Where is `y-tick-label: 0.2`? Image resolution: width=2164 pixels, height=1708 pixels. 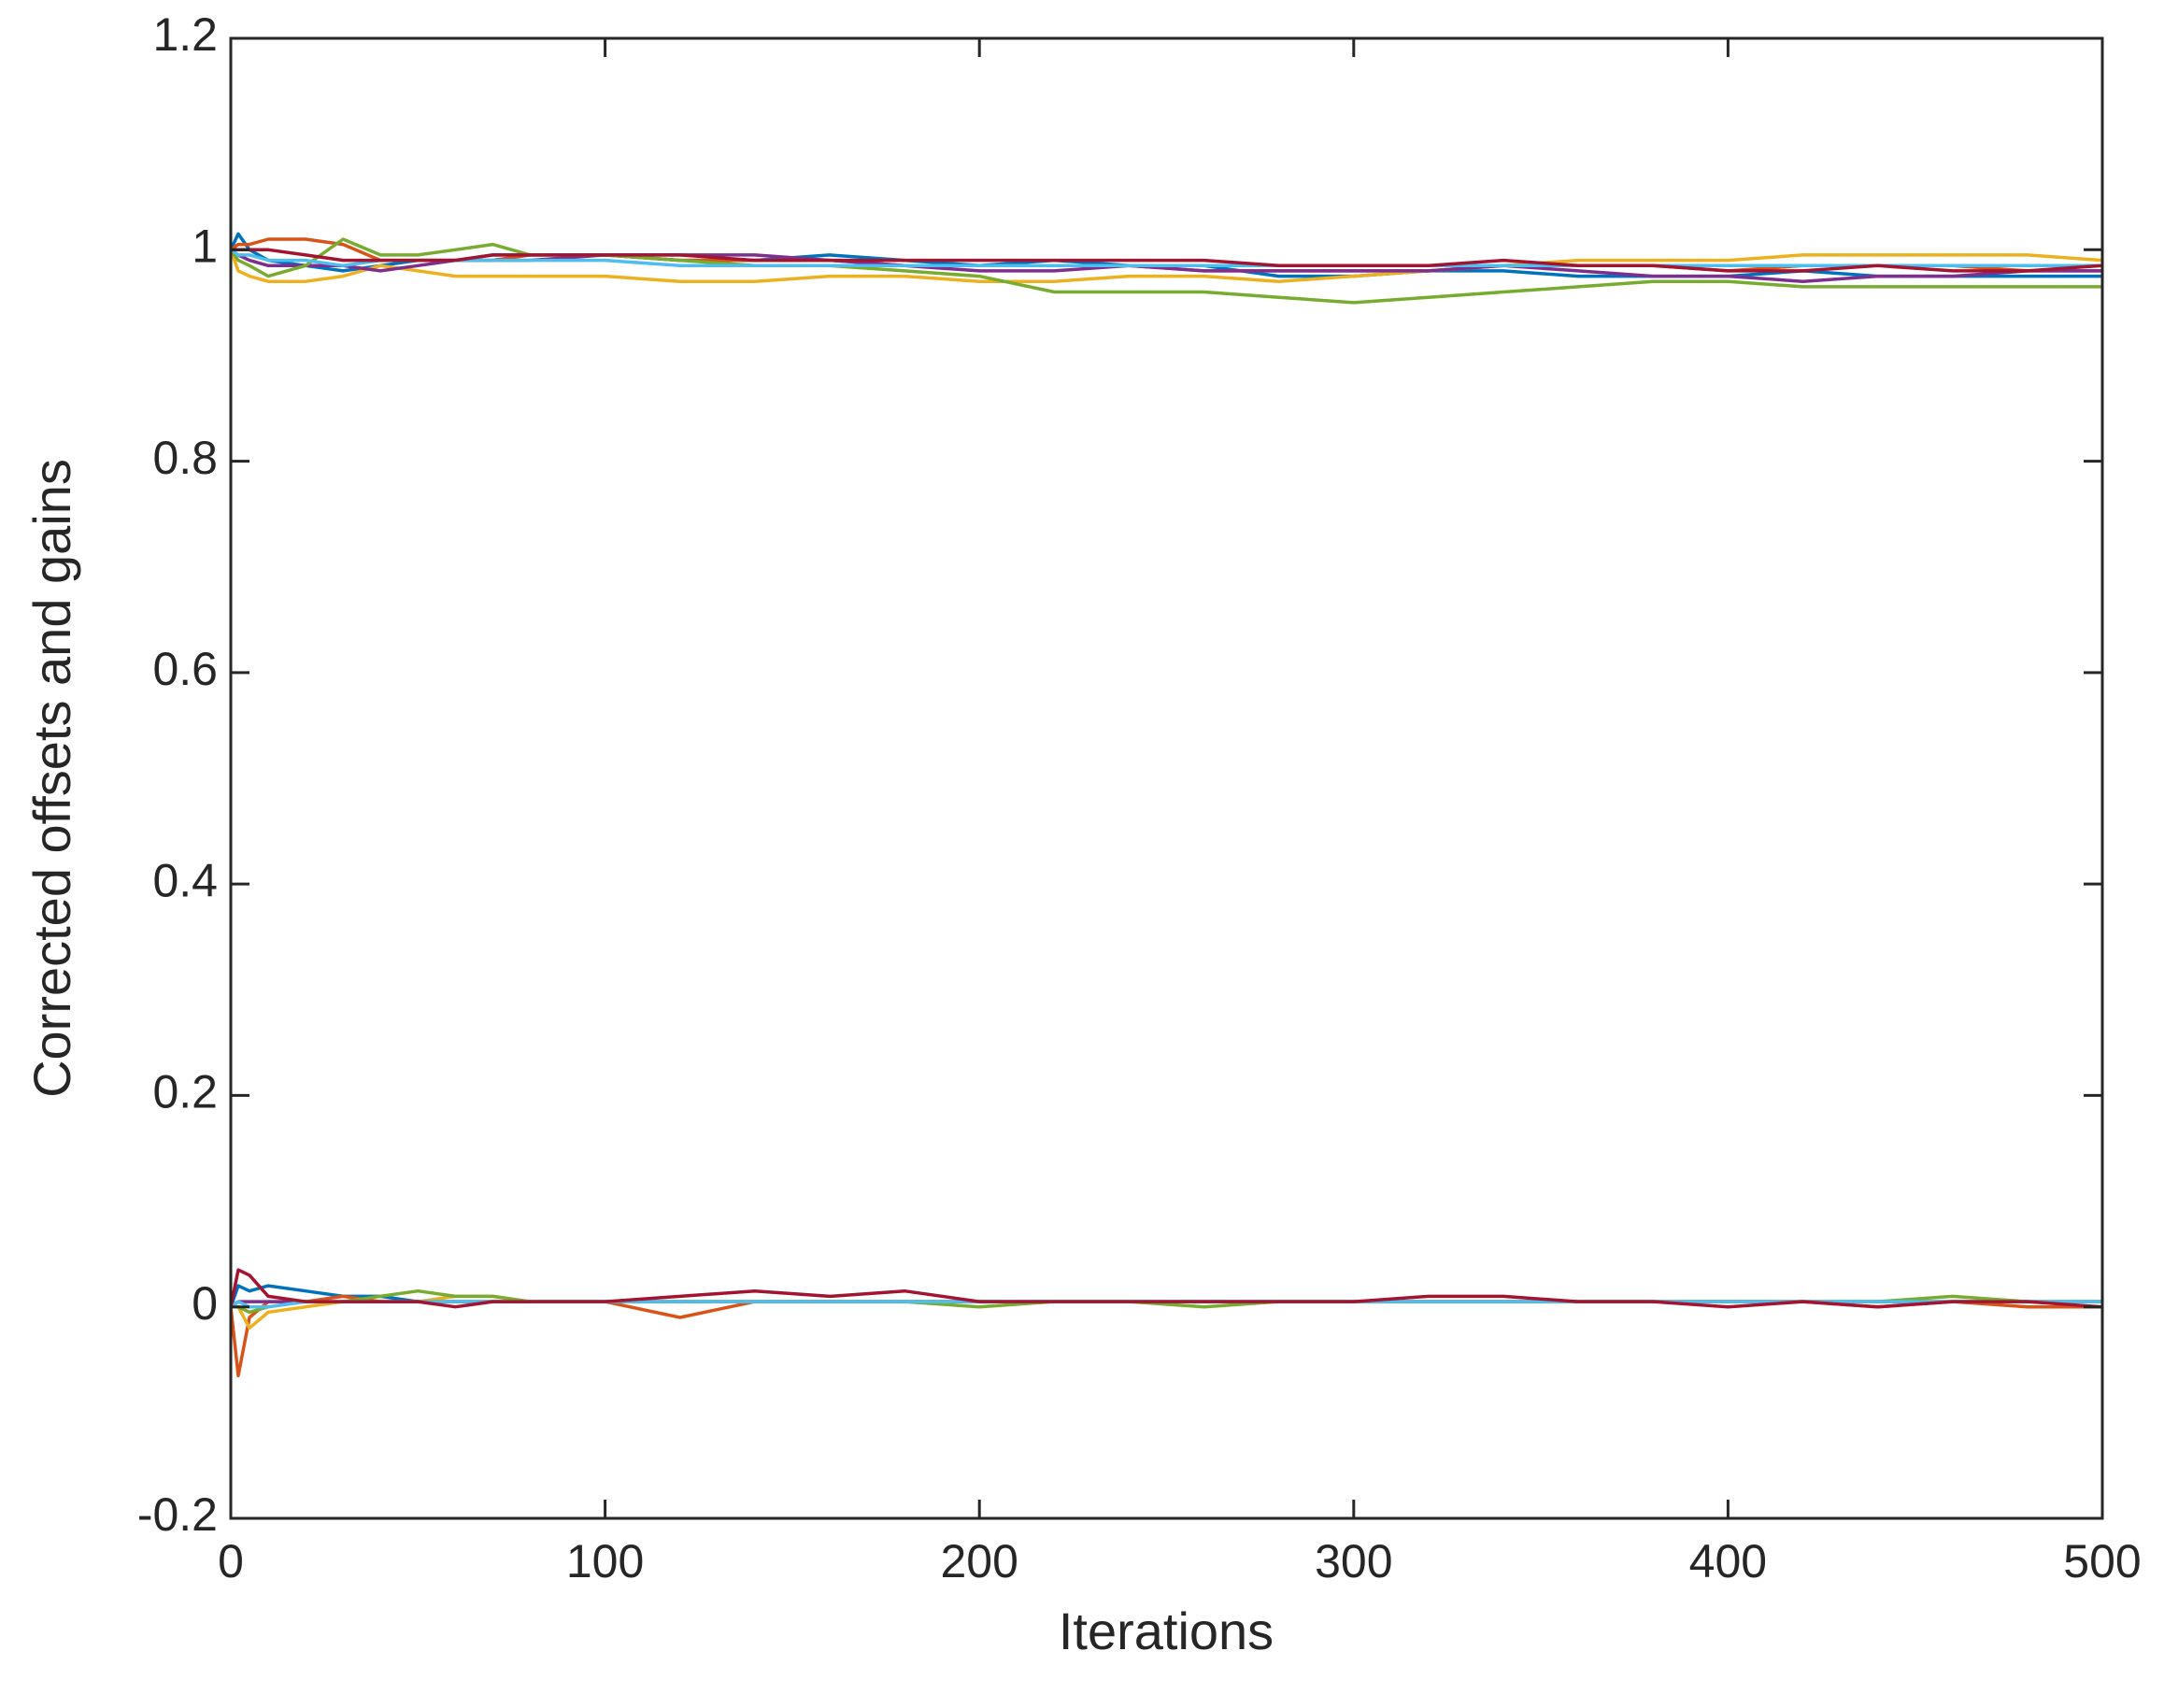 y-tick-label: 0.2 is located at coordinates (185, 1092).